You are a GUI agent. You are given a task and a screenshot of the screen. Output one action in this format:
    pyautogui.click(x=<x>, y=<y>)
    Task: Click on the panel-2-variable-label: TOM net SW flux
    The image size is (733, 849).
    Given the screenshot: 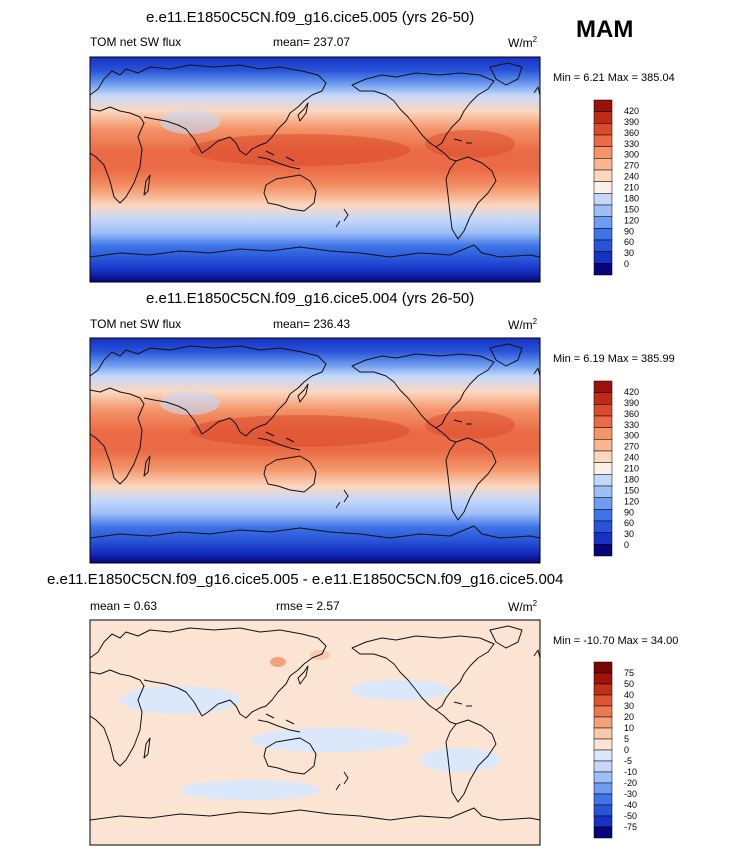 What is the action you would take?
    pyautogui.click(x=136, y=324)
    